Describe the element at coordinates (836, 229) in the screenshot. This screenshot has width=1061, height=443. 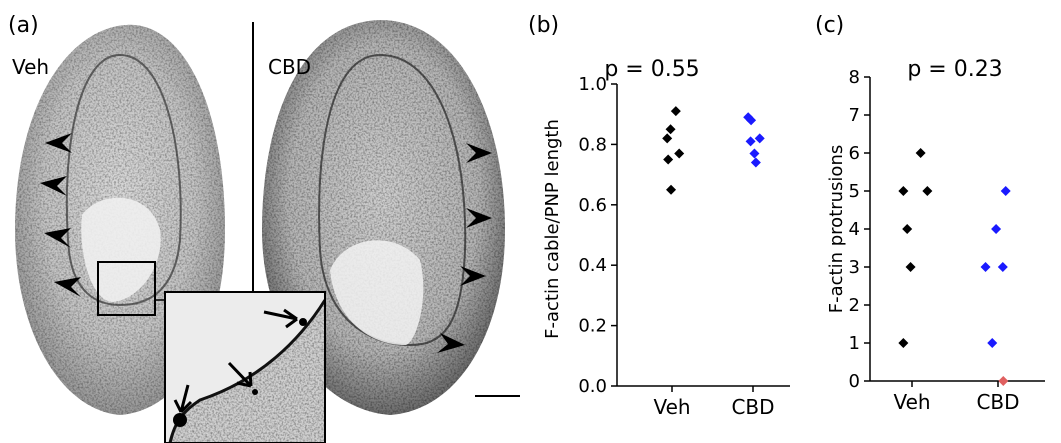
I see `chart-c-ylabel: F-actin protrusions` at that location.